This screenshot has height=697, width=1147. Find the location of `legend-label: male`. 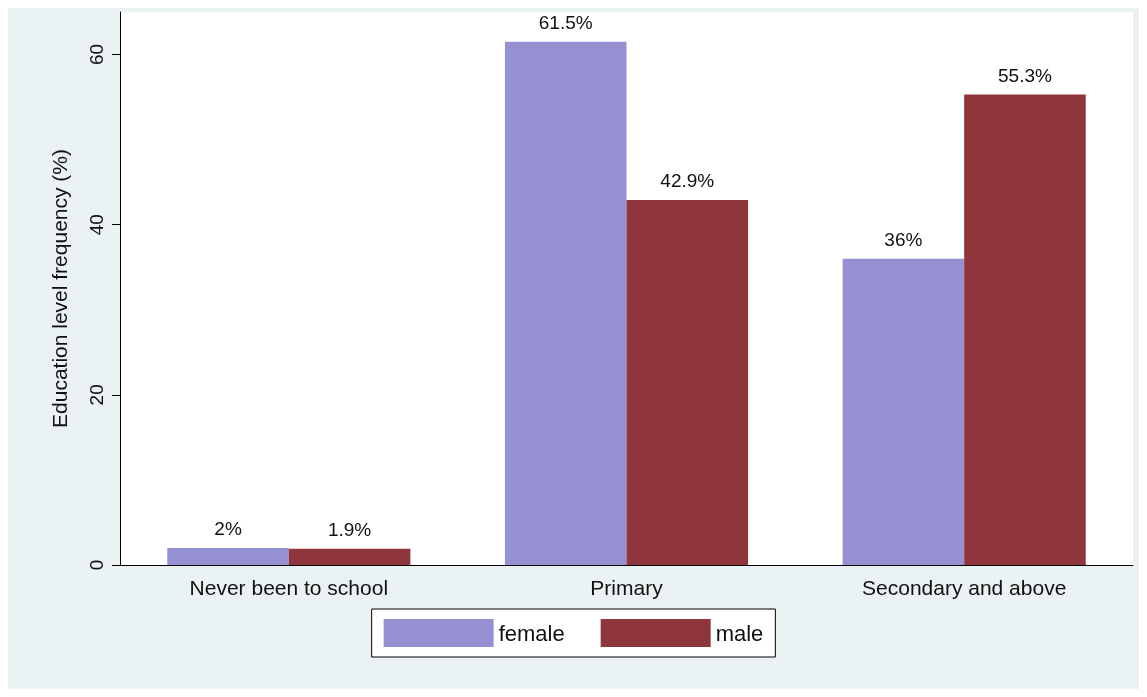

legend-label: male is located at coordinates (739, 633).